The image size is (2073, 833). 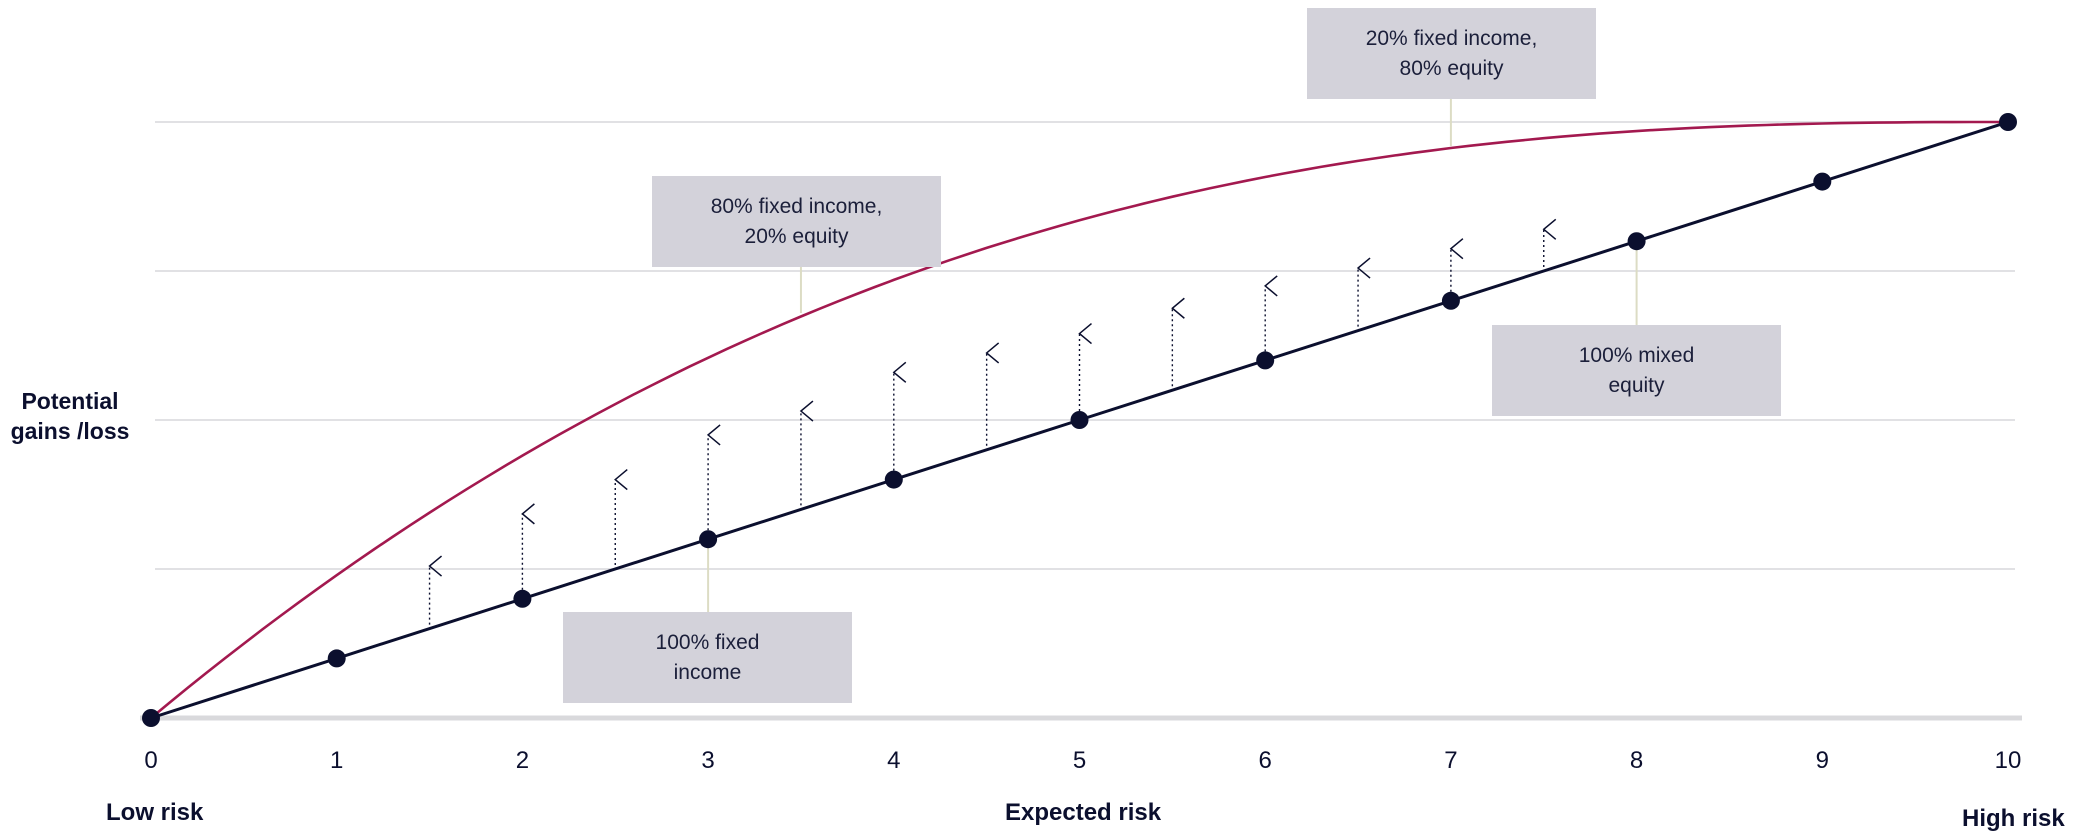 I want to click on callout-80-fixed-20-equity: 80% fixed income, 20% equity, so click(x=796, y=221).